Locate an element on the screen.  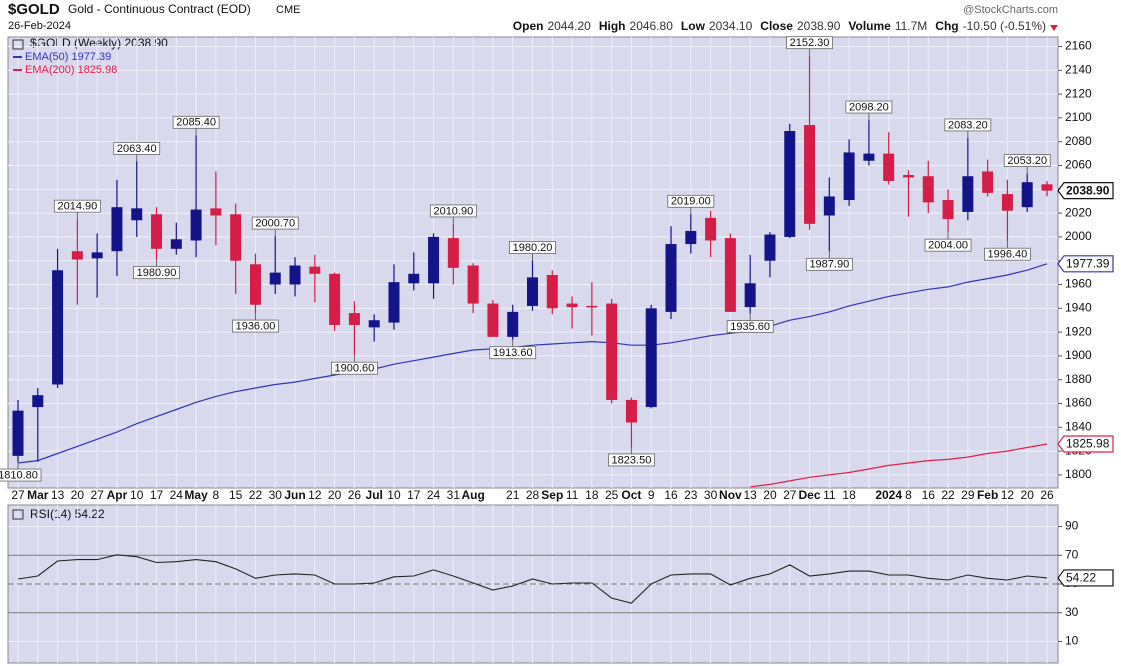
x-tick-label: Jul is located at coordinates (374, 495).